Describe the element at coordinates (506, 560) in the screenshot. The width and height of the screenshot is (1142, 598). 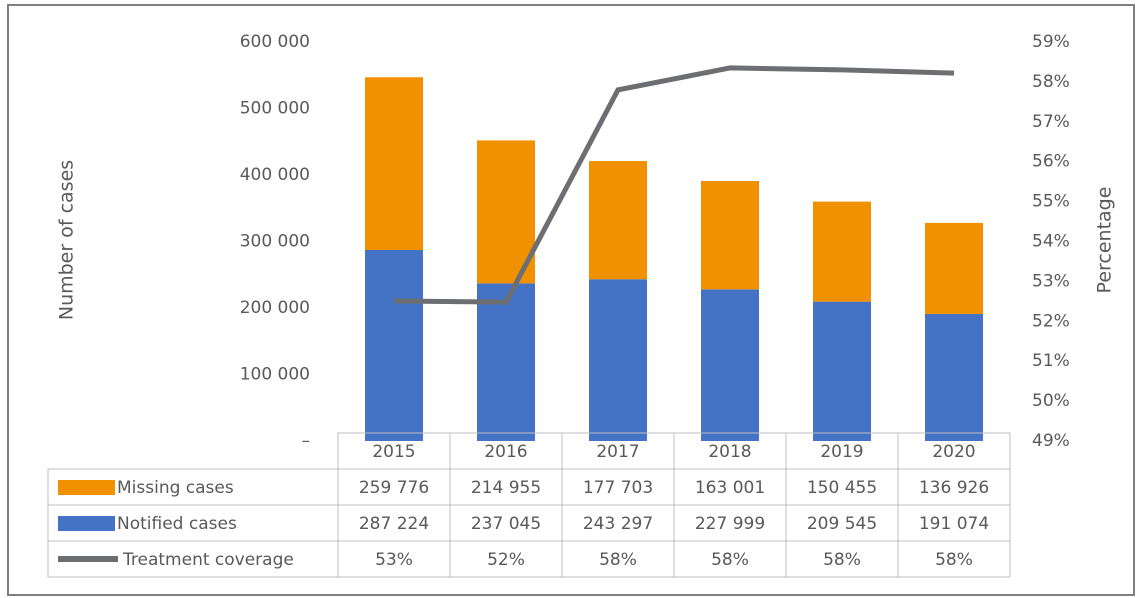
I see `table-value: 52%` at that location.